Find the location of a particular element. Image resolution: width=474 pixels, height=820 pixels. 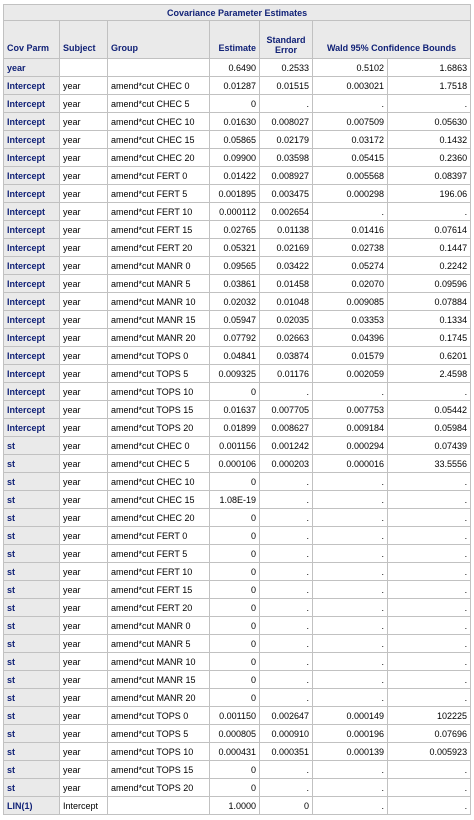

cell-upper-bound: 0.1447 is located at coordinates (429, 247).